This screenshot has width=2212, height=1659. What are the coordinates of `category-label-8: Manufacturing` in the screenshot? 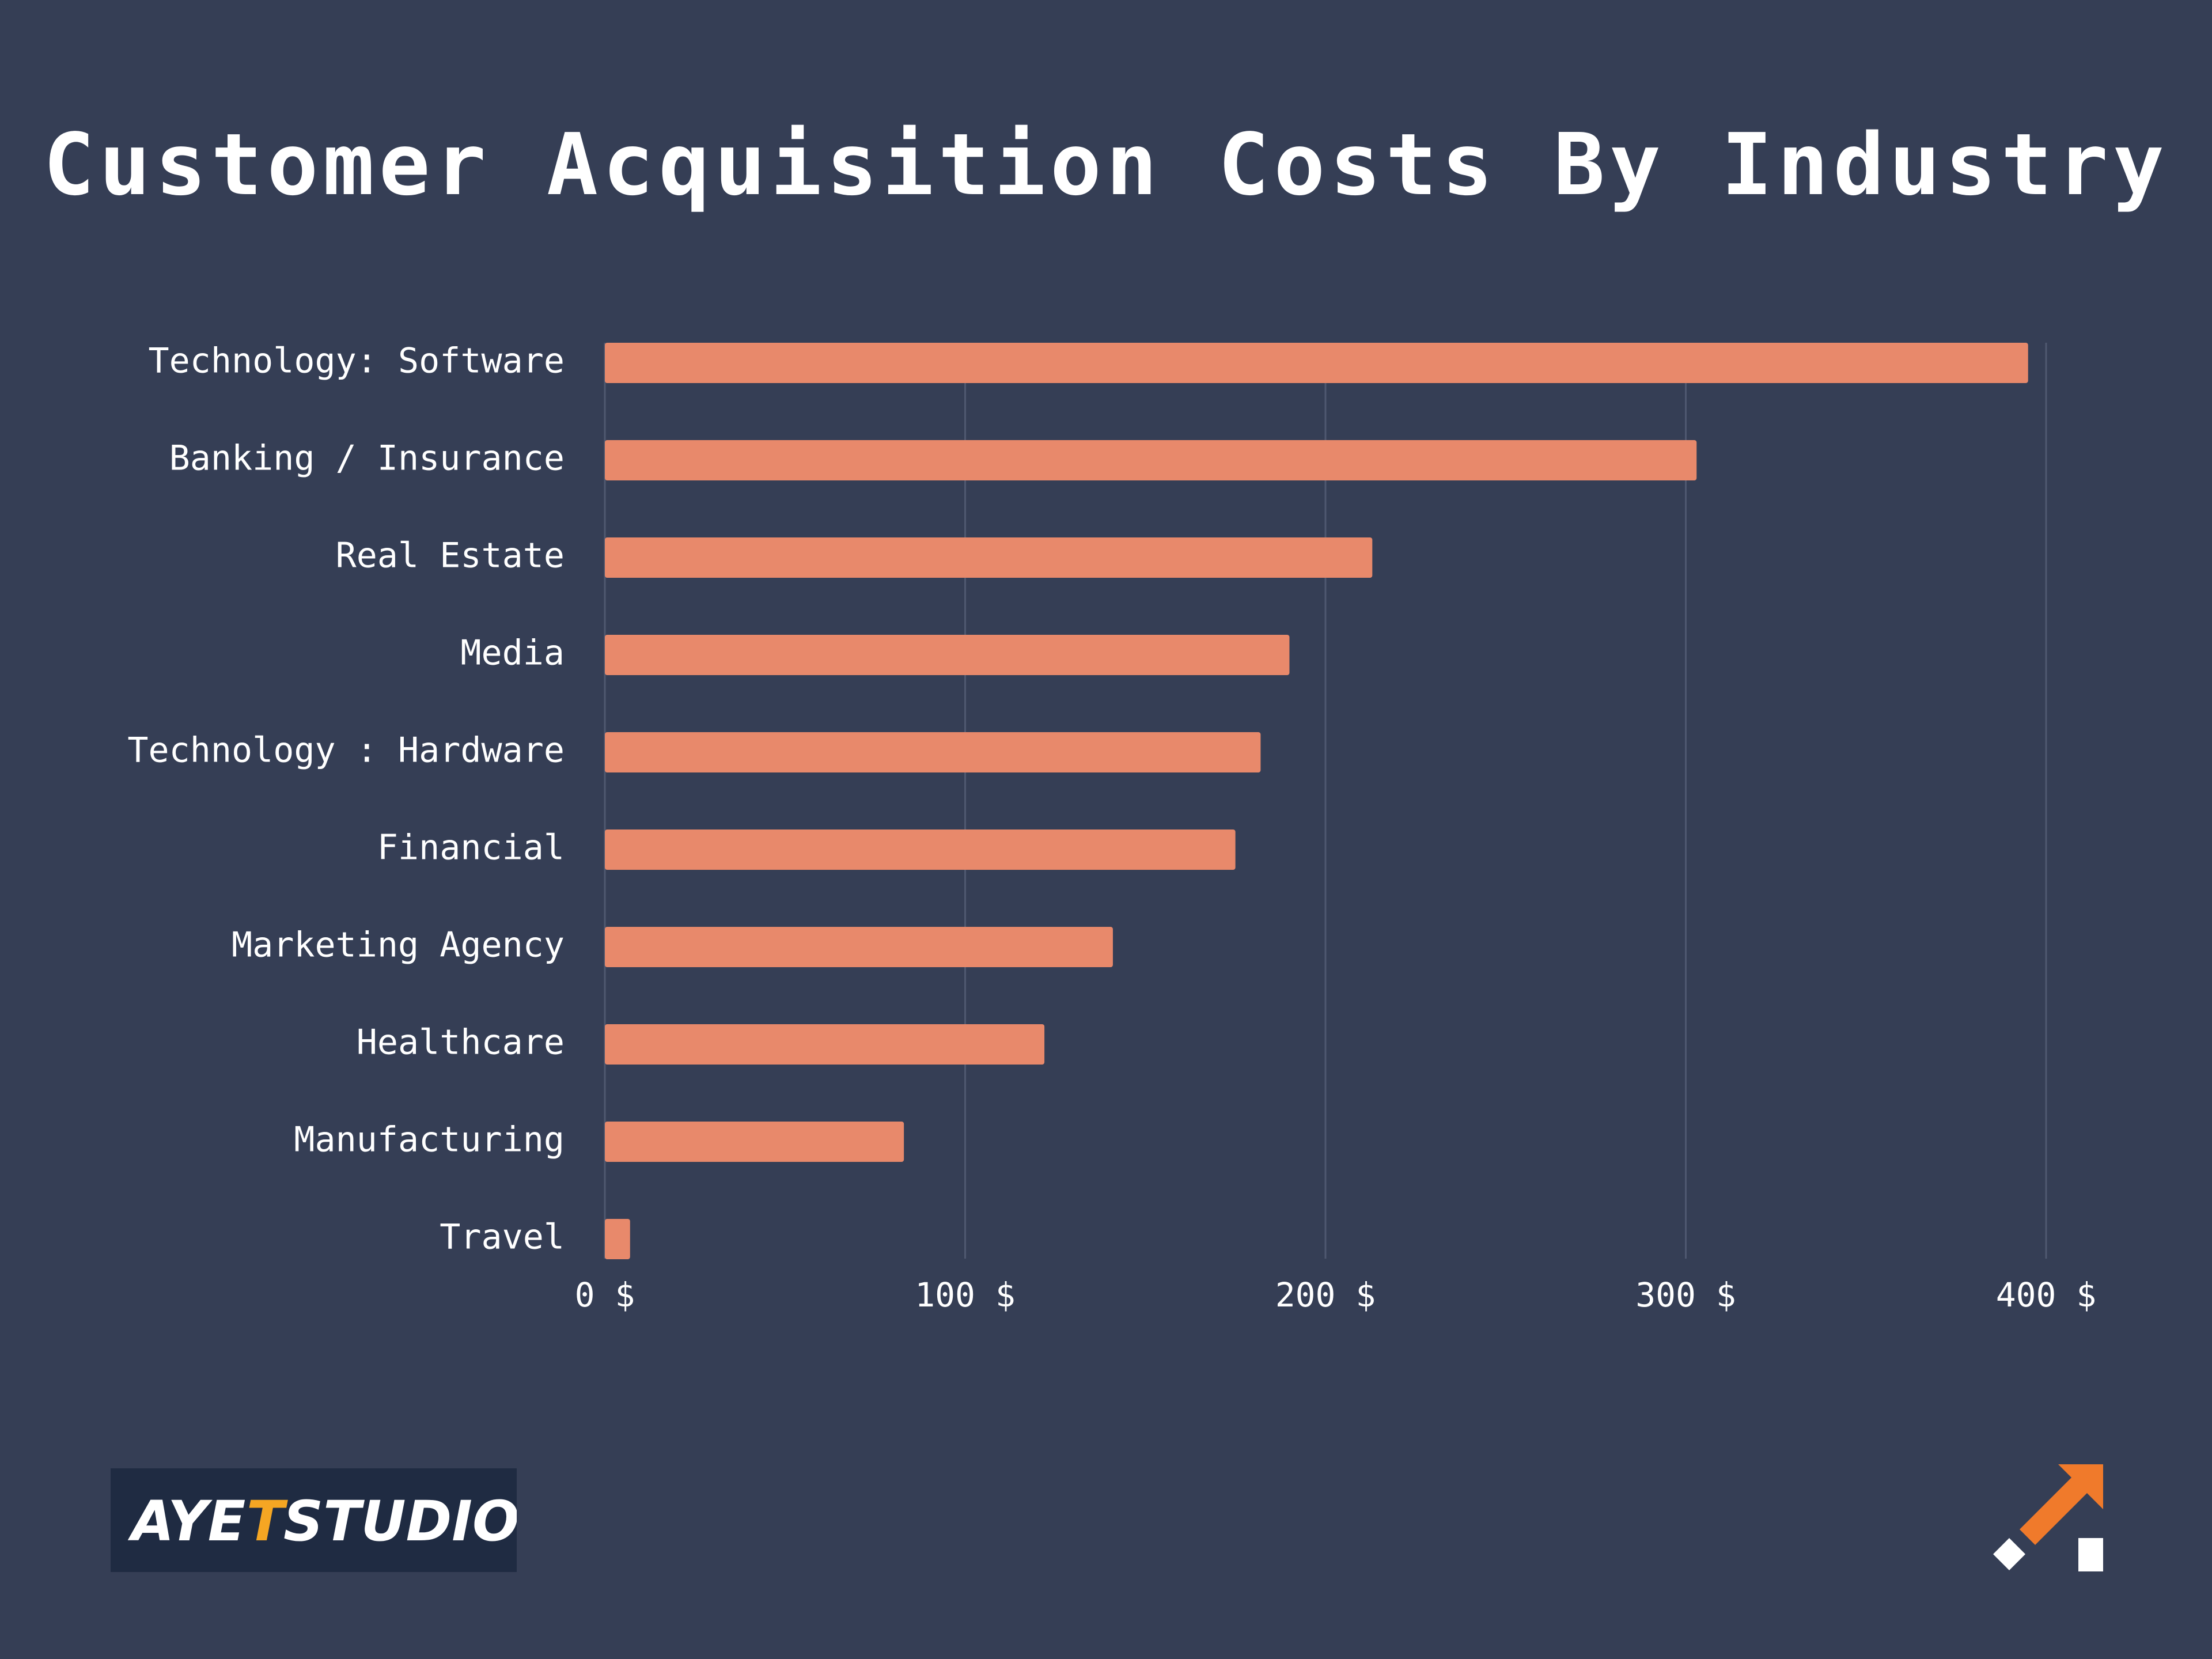 It's located at (429, 1140).